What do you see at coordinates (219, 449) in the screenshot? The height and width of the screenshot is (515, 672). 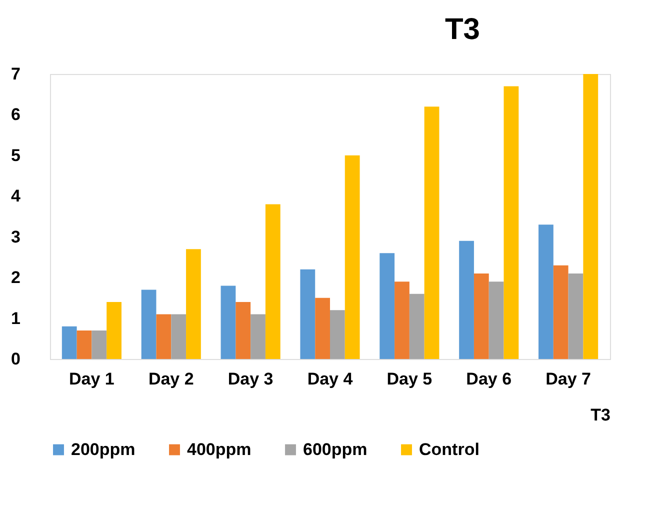 I see `legend-label: 400ppm` at bounding box center [219, 449].